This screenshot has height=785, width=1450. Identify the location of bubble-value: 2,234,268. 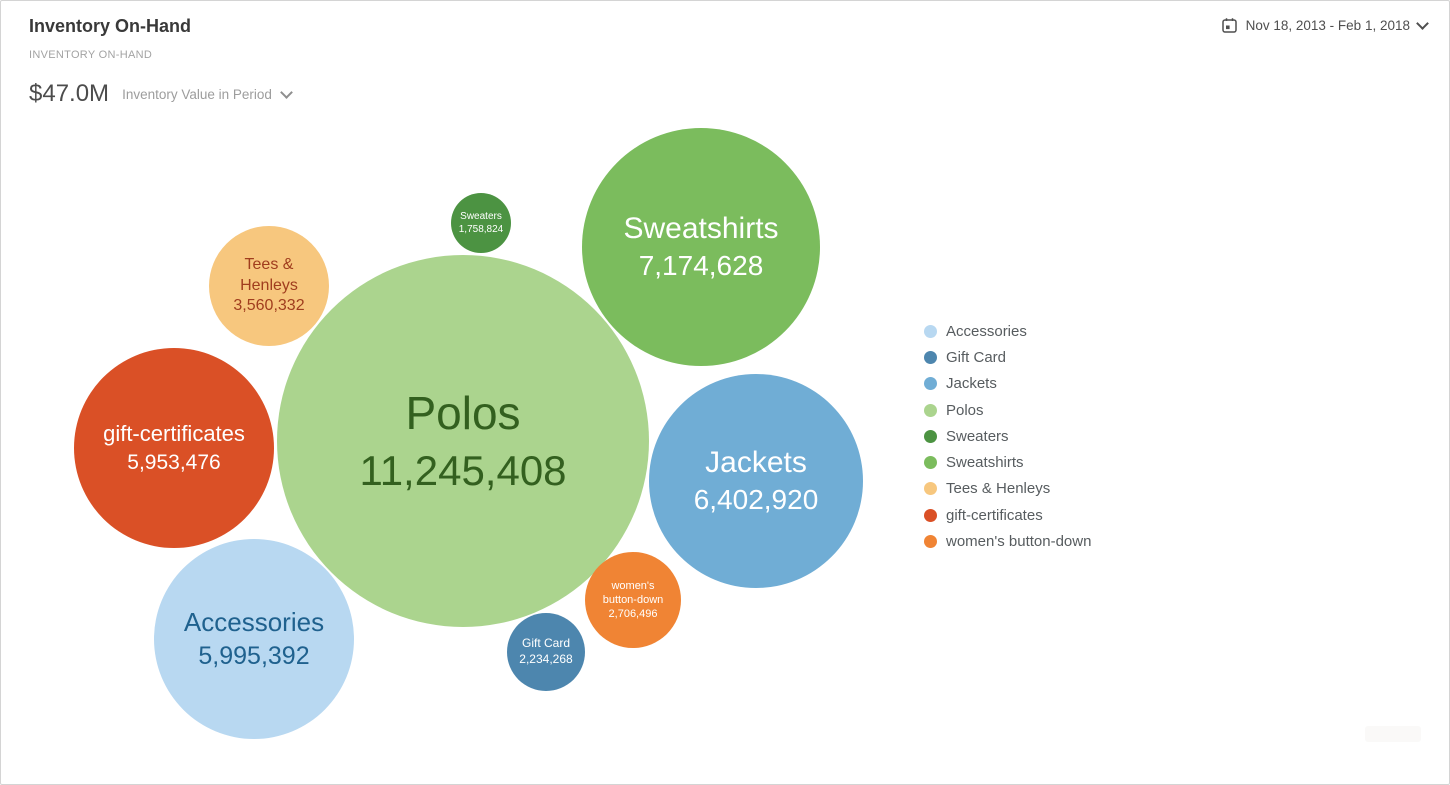
(546, 659).